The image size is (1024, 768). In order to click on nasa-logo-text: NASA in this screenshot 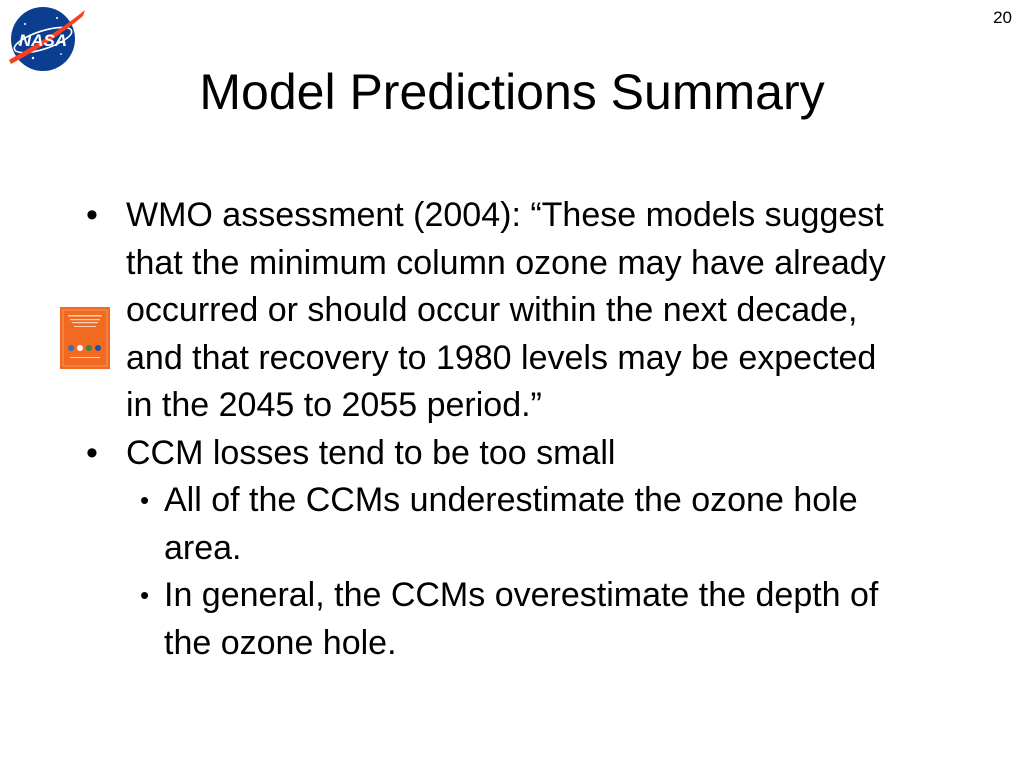, I will do `click(43, 40)`.